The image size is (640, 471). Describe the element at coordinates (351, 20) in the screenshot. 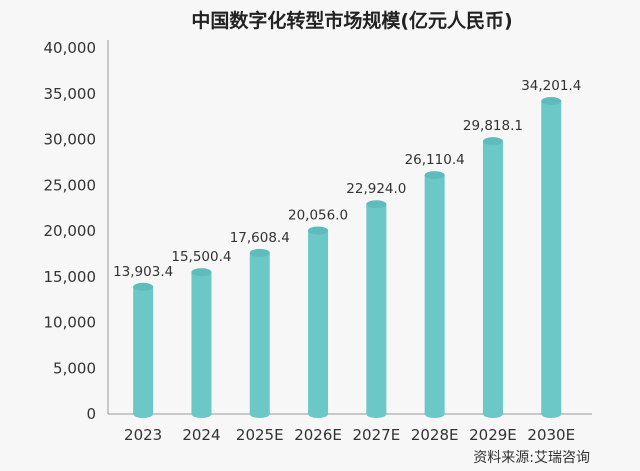

I see `chart-title: 中国数字化转型市场规模(亿元人民币)` at that location.